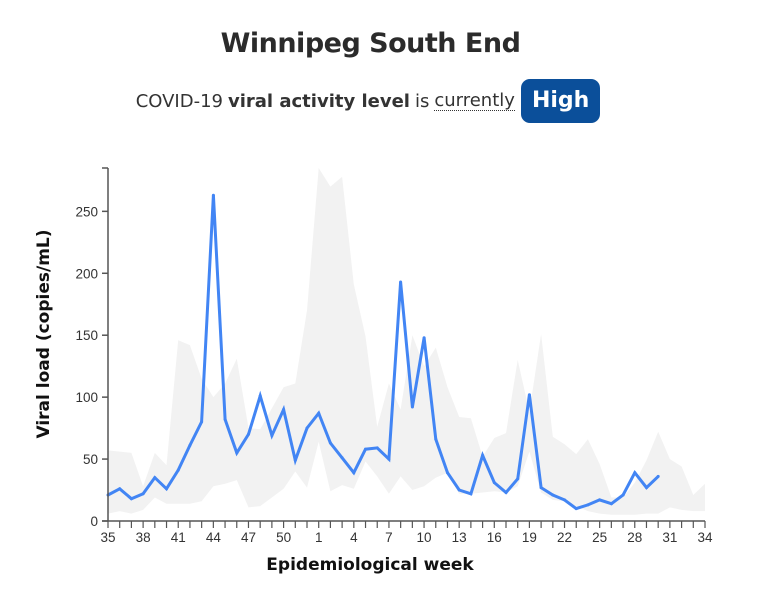 The image size is (781, 603). What do you see at coordinates (494, 537) in the screenshot?
I see `x-tick-label-16: 16` at bounding box center [494, 537].